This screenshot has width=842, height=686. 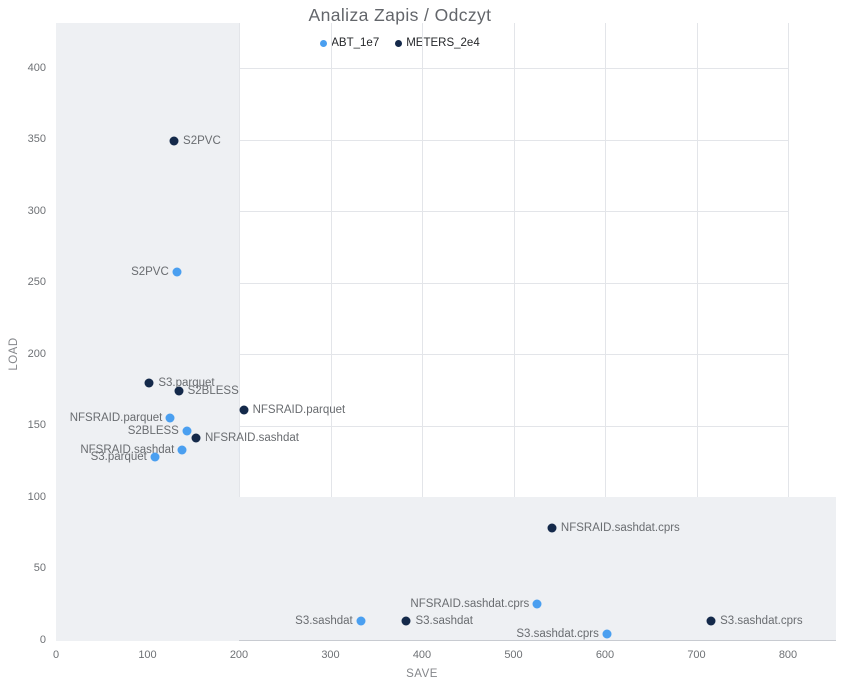 What do you see at coordinates (36, 67) in the screenshot?
I see `y-tick-label: 400` at bounding box center [36, 67].